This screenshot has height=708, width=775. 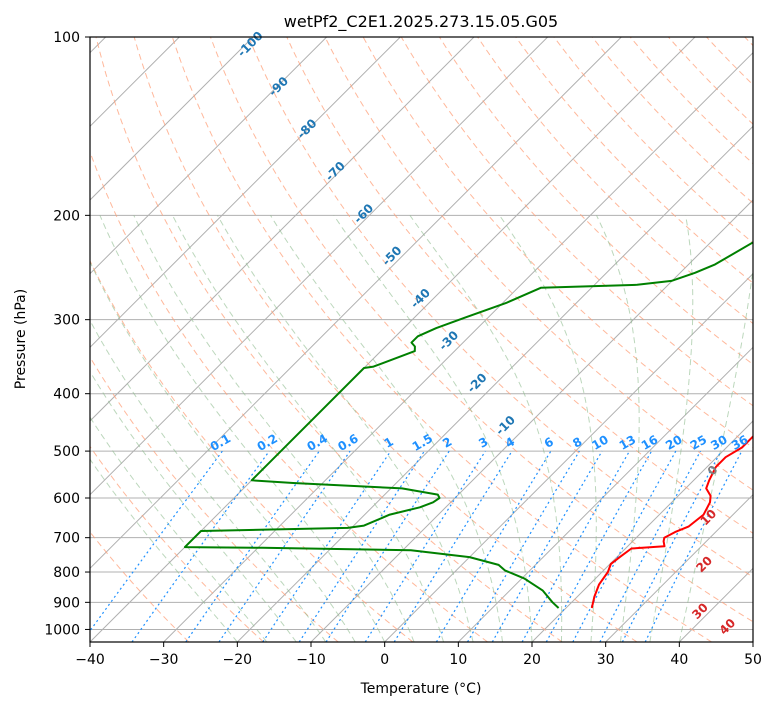 What do you see at coordinates (164, 660) in the screenshot?
I see `x-tick-label: −30` at bounding box center [164, 660].